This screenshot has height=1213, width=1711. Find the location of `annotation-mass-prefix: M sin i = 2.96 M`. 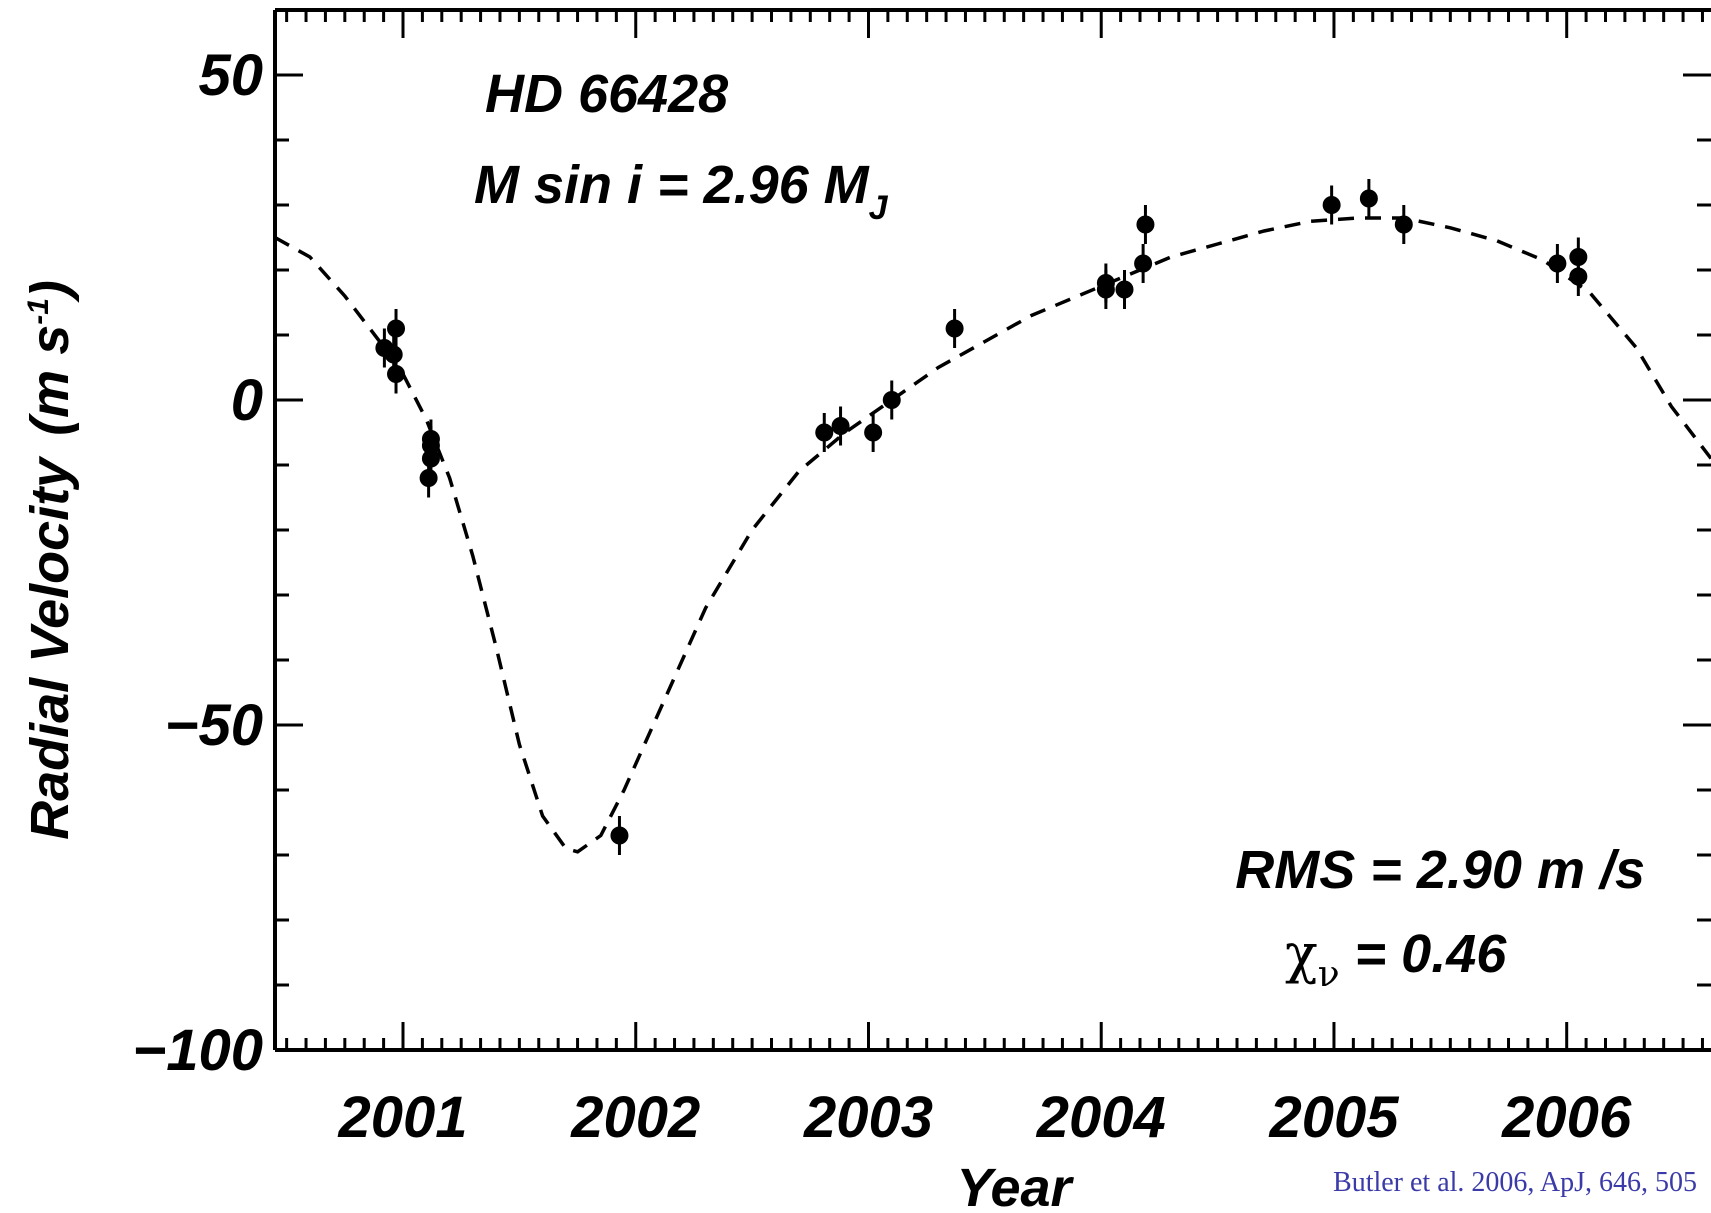

annotation-mass-prefix: M sin i = 2.96 M is located at coordinates (672, 185).